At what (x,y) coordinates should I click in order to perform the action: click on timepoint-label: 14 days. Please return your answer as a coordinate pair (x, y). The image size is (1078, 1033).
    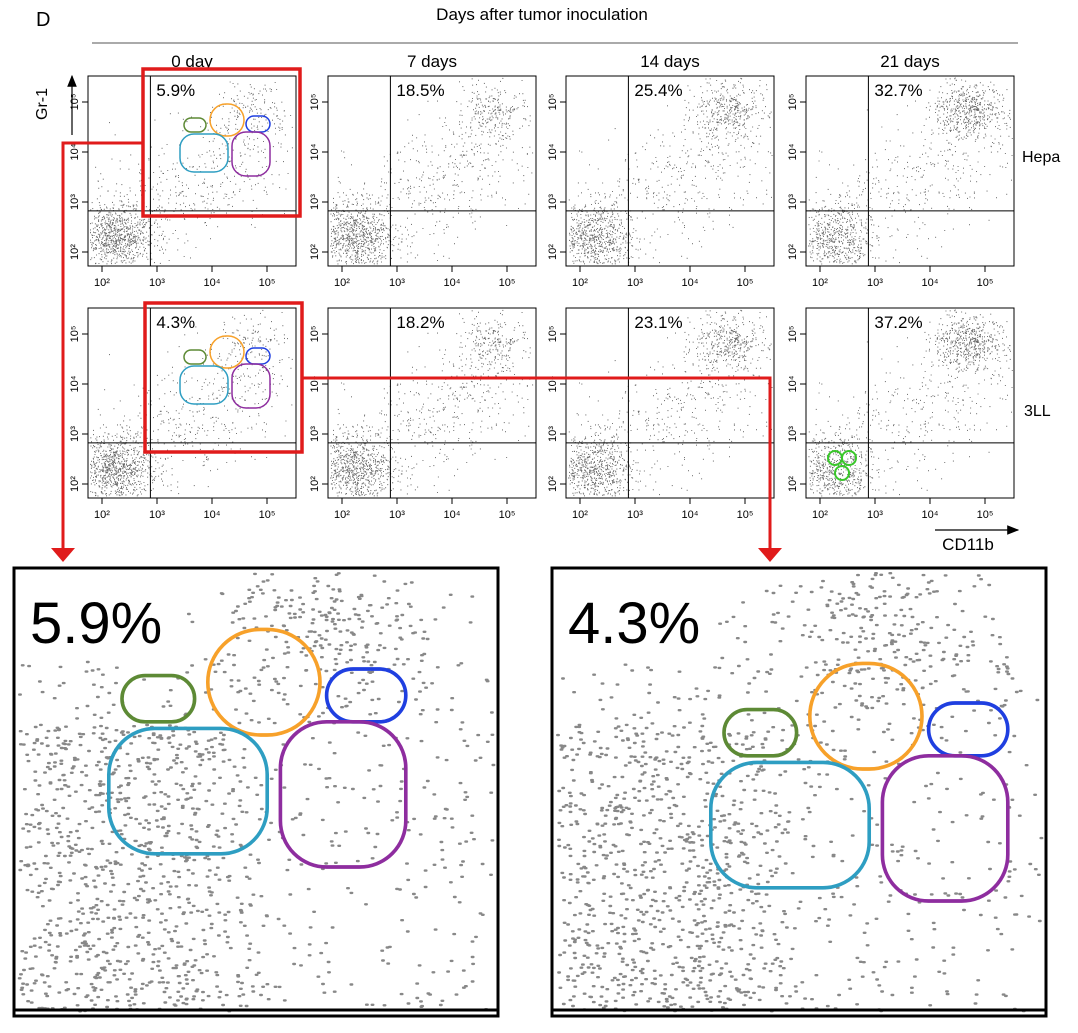
    Looking at the image, I should click on (670, 61).